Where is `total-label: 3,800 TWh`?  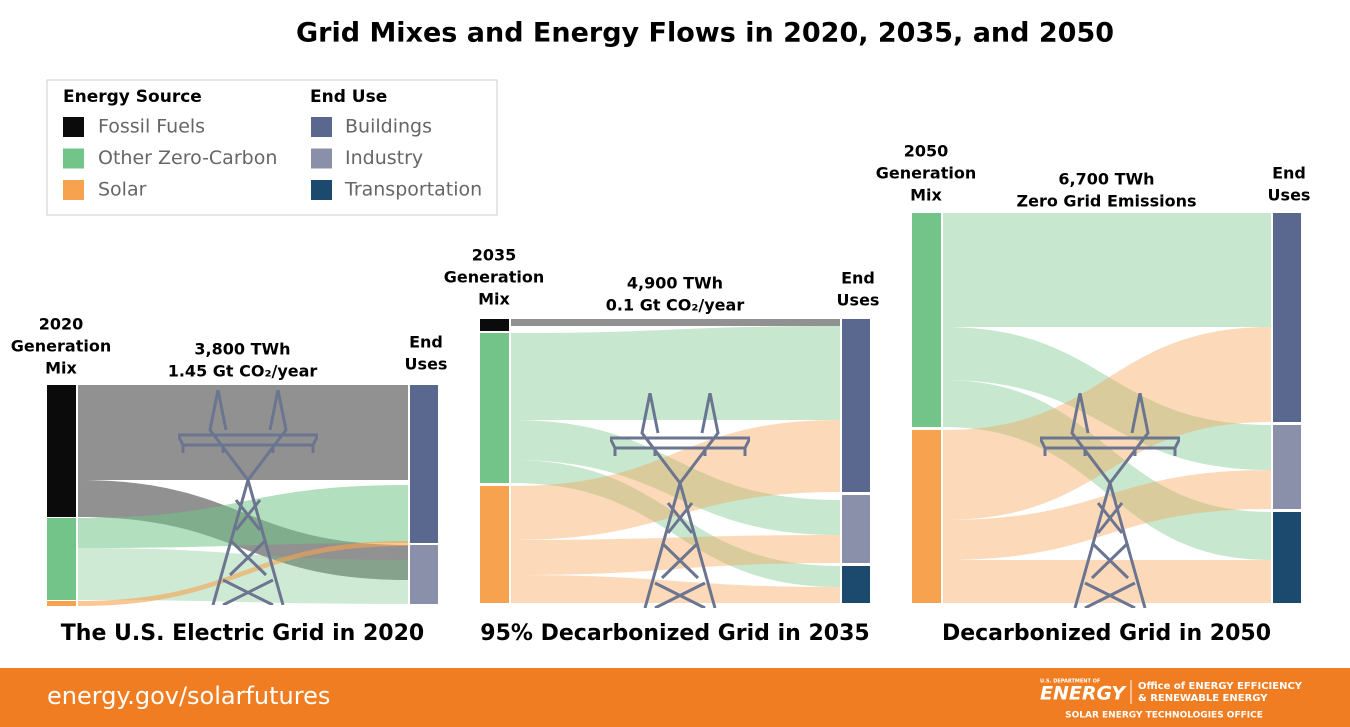
total-label: 3,800 TWh is located at coordinates (242, 349).